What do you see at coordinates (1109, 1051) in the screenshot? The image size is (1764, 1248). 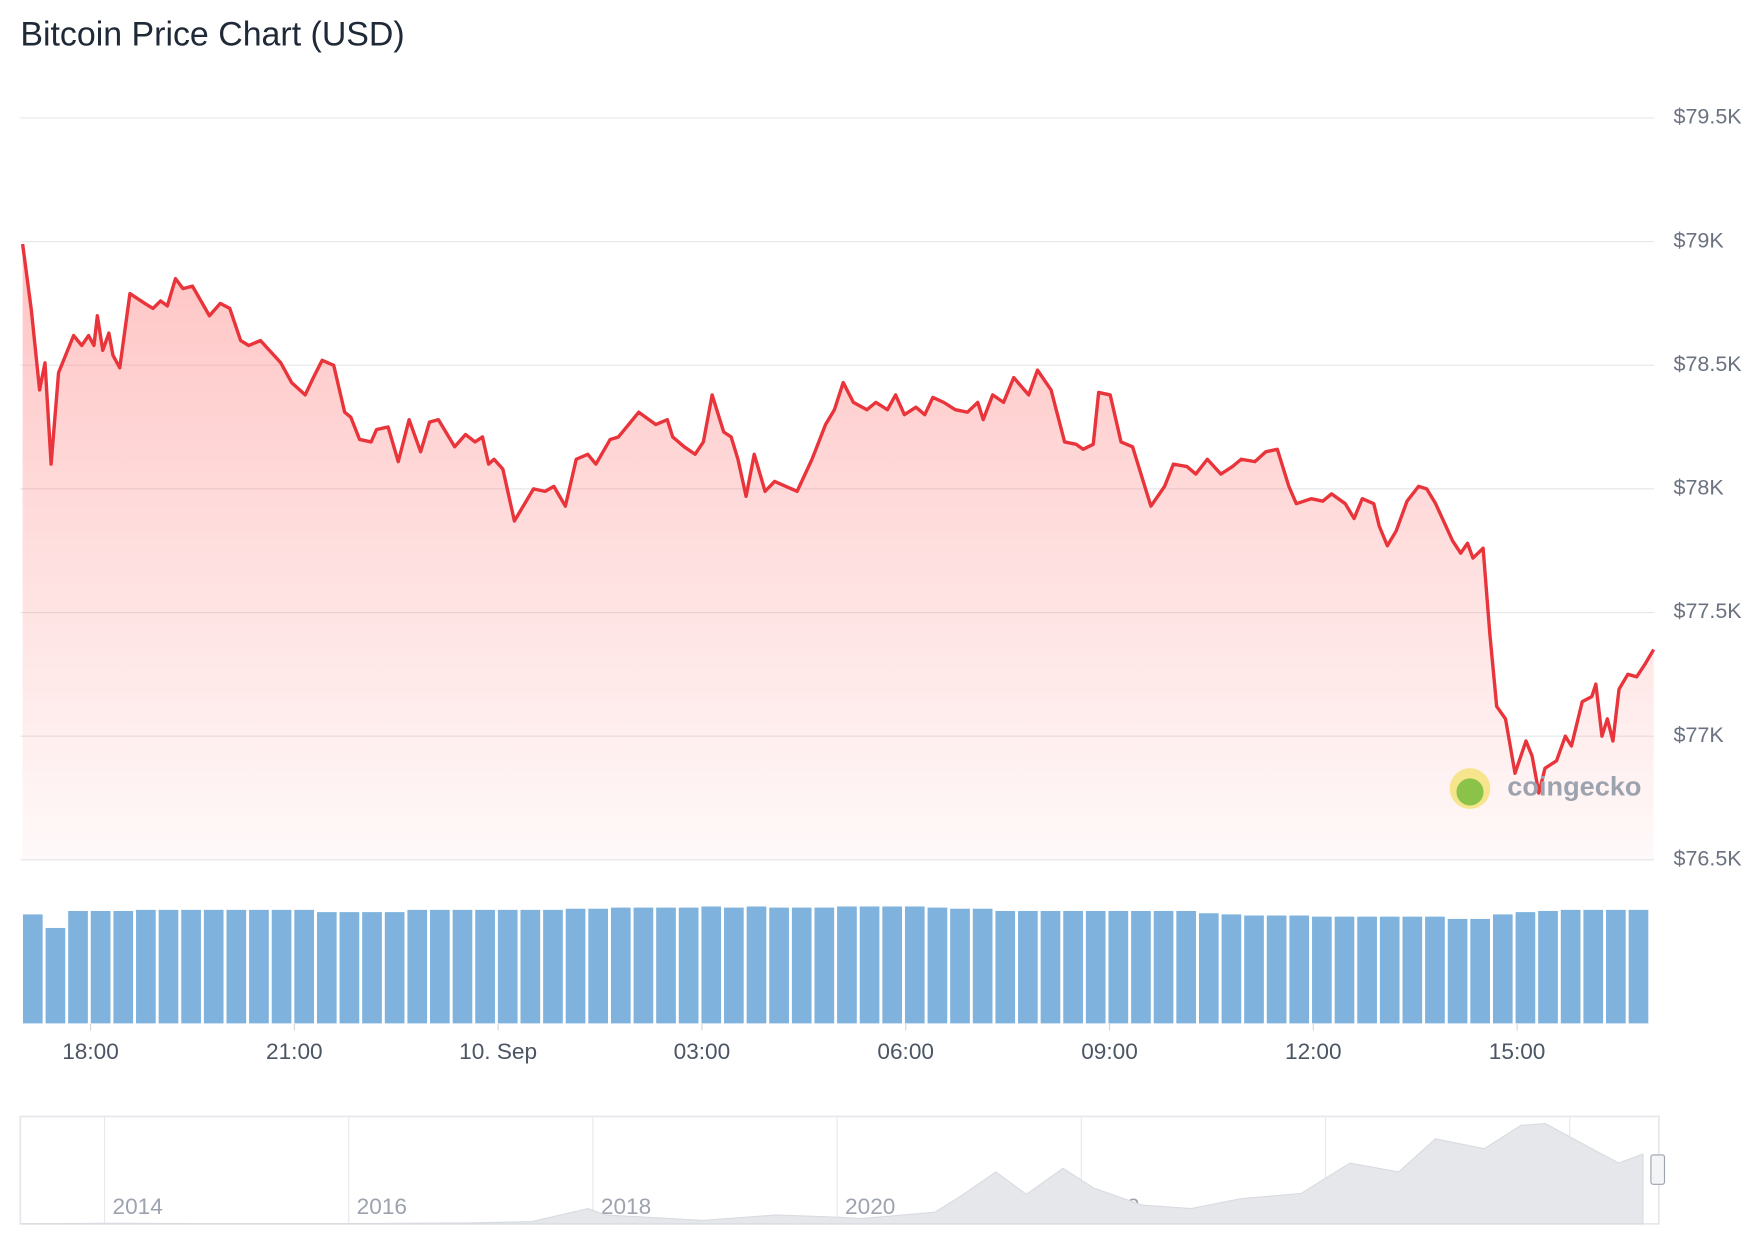 I see `x-tick-label: 09:00` at bounding box center [1109, 1051].